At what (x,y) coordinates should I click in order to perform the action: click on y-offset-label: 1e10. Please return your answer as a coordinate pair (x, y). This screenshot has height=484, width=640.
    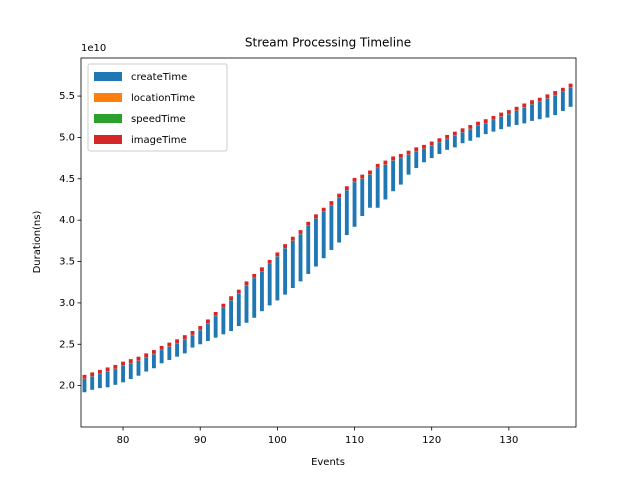
    Looking at the image, I should click on (93, 48).